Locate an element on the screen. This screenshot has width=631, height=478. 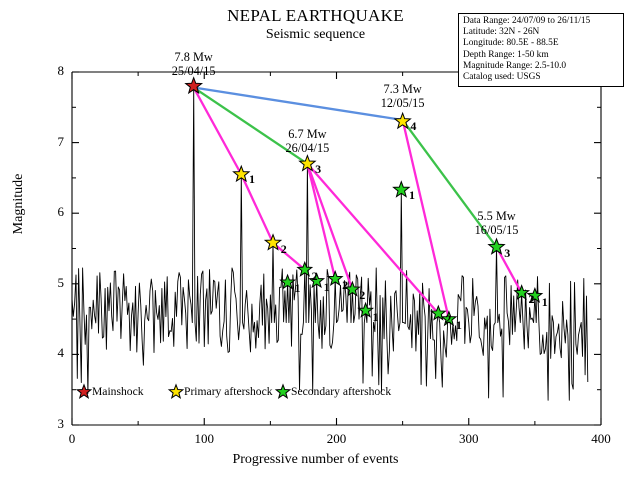
info-line-0: Data Range: 24/07/09 to 26/11/15 is located at coordinates (527, 21).